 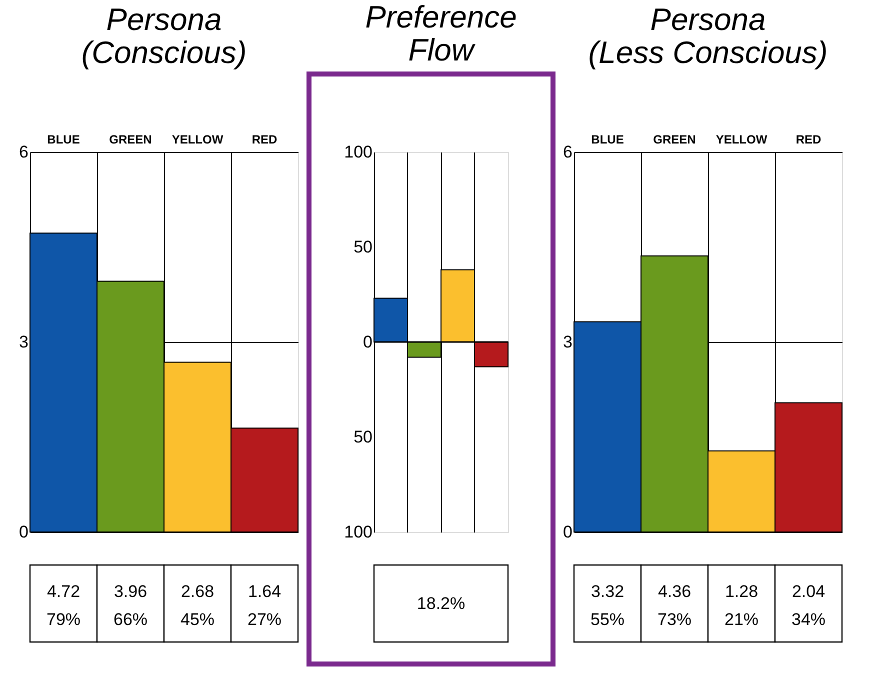 I want to click on data-label: 4.72 79%, so click(x=63, y=605).